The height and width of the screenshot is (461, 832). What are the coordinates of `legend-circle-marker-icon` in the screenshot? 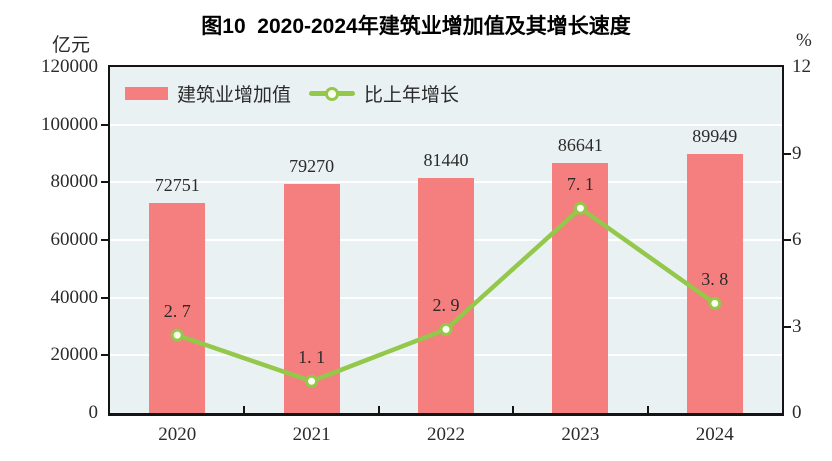 It's located at (332, 93).